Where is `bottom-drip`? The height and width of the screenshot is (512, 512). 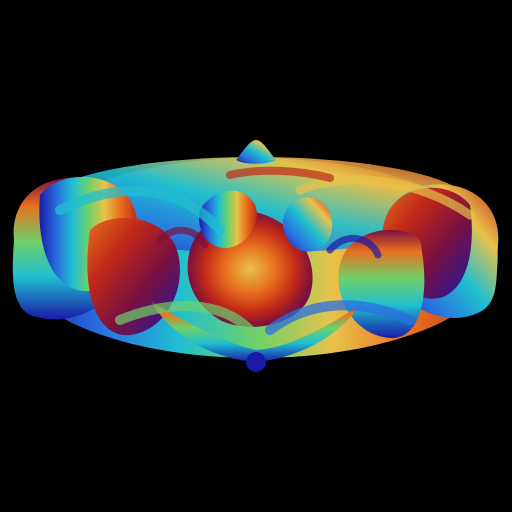 bottom-drip is located at coordinates (256, 362).